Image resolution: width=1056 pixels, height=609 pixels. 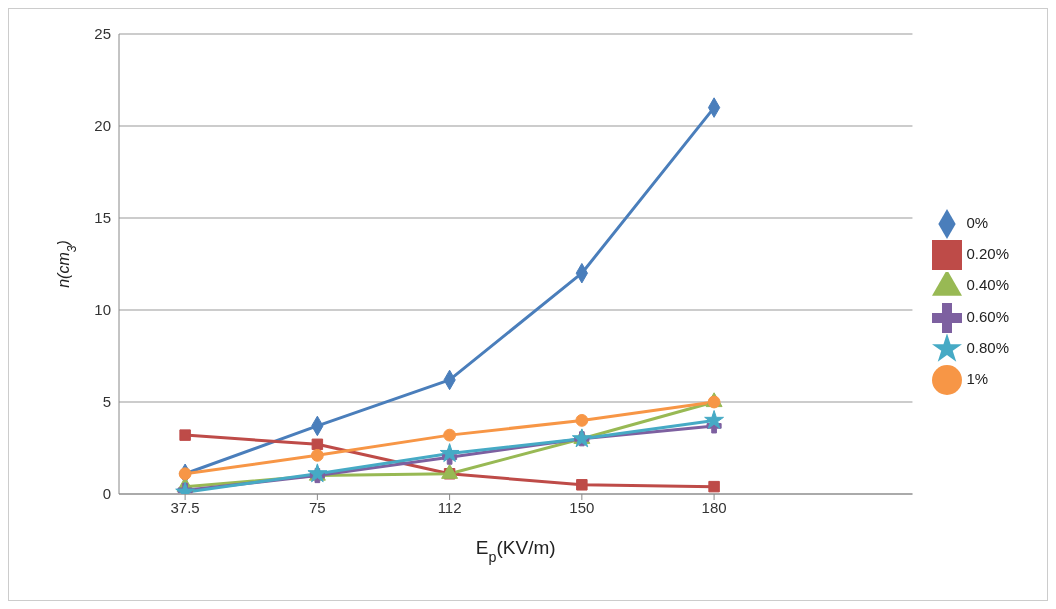 What do you see at coordinates (102, 126) in the screenshot?
I see `y-tick-label: 20` at bounding box center [102, 126].